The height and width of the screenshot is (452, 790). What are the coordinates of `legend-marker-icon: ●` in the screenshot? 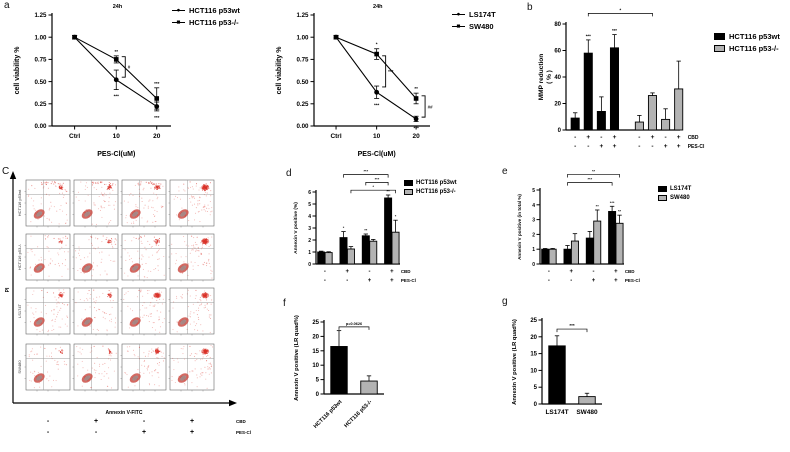 It's located at (178, 11).